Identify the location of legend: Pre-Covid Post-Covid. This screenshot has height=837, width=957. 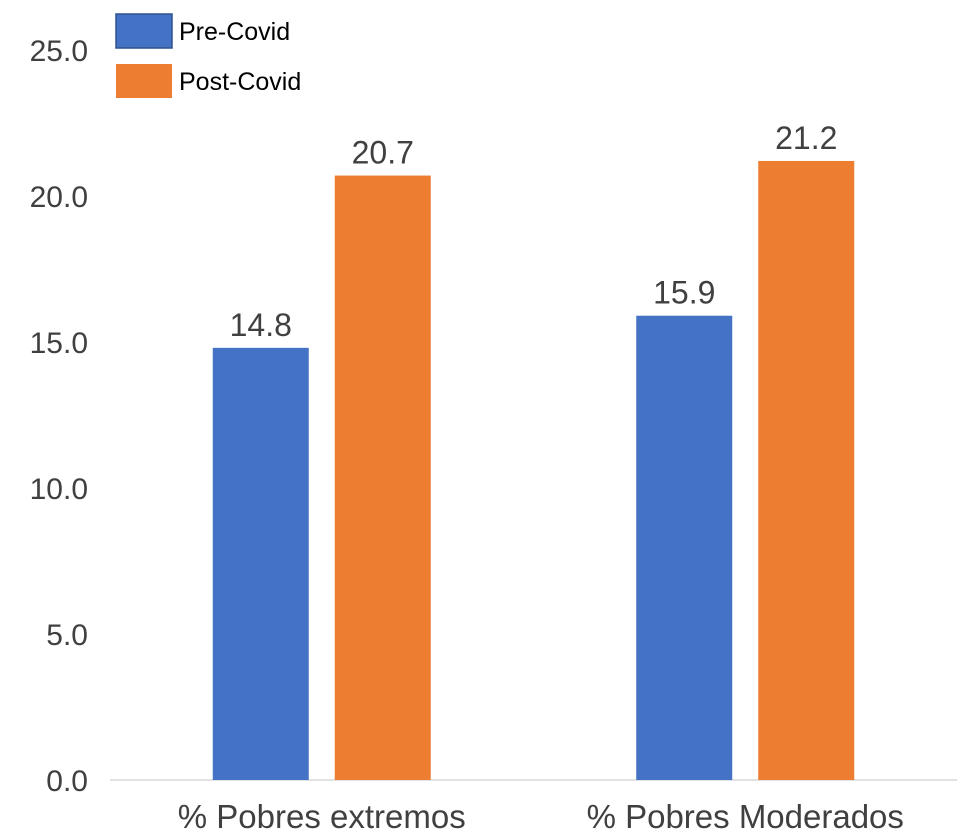
(208, 55).